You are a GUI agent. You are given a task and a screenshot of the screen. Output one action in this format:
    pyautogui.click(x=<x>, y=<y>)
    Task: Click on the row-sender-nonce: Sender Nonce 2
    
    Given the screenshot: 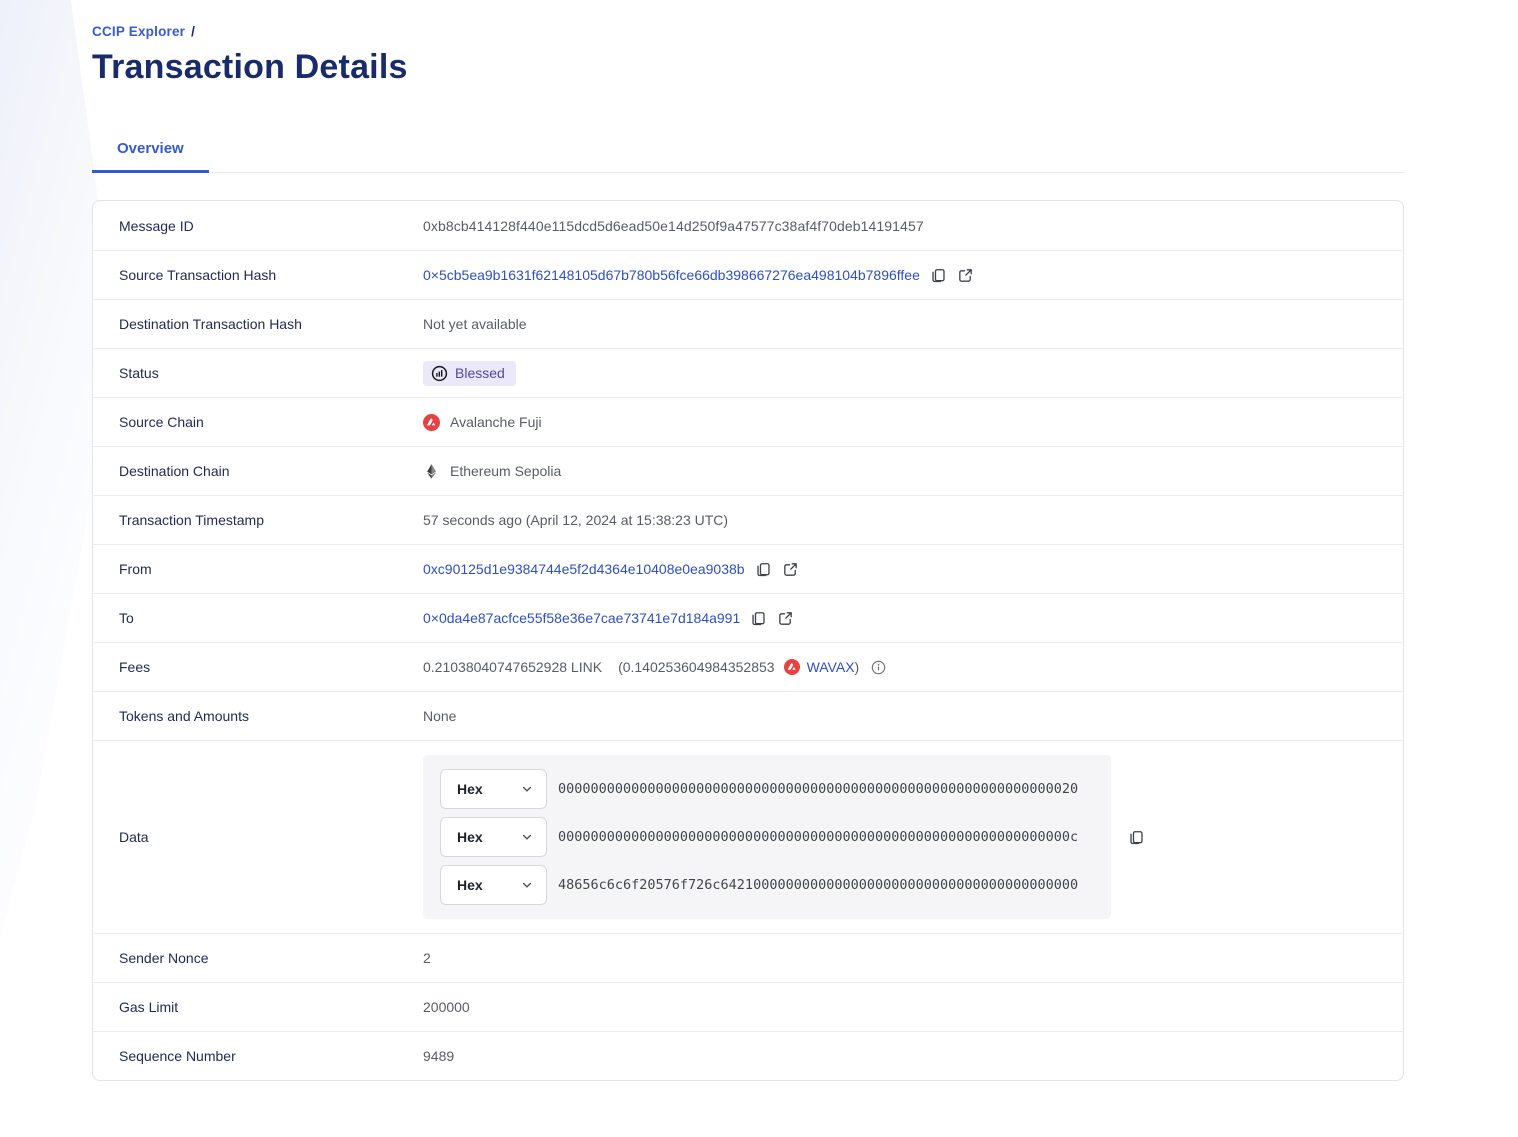 What is the action you would take?
    pyautogui.click(x=748, y=957)
    